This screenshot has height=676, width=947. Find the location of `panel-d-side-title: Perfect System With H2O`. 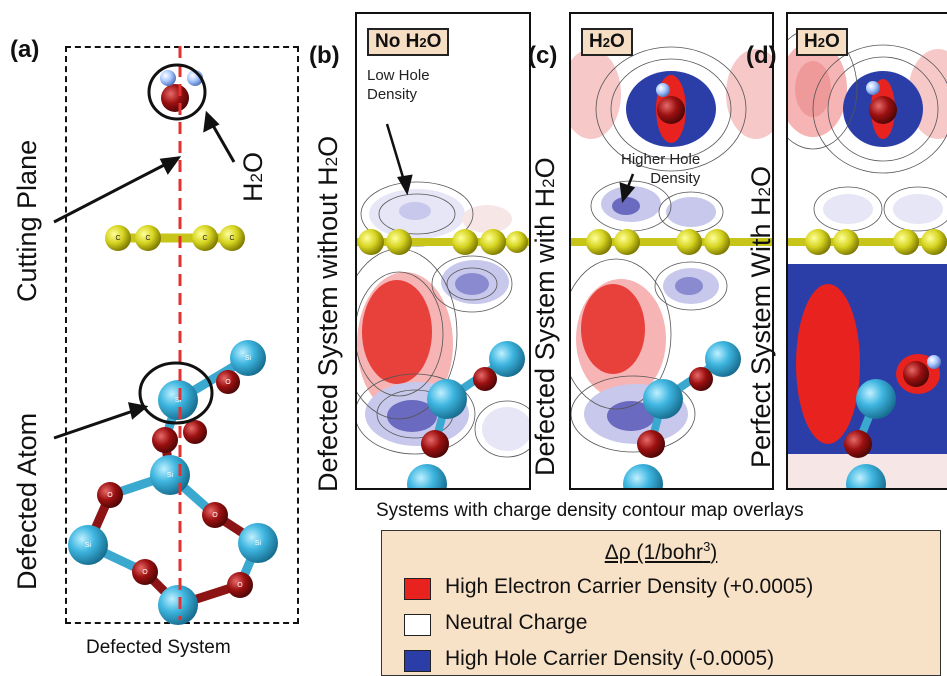

panel-d-side-title: Perfect System With H2O is located at coordinates (761, 316).